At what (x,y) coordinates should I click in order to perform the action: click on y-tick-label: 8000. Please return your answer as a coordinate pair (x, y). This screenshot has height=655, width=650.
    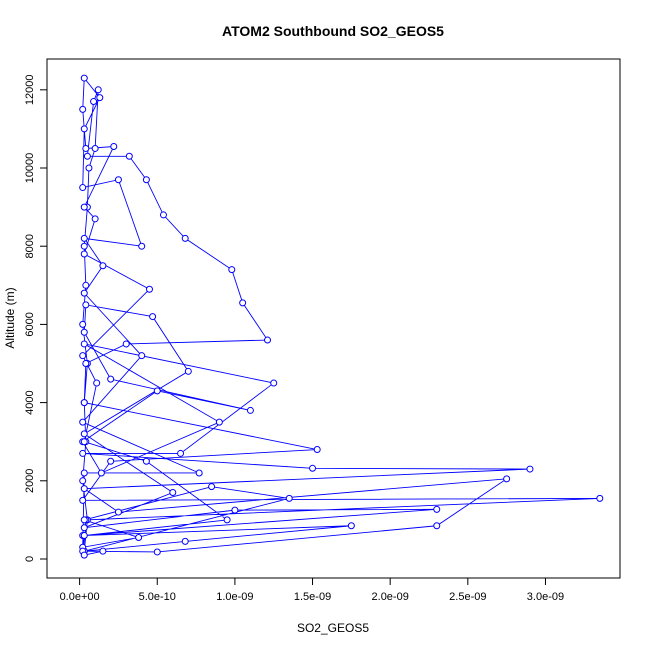
    Looking at the image, I should click on (30, 246).